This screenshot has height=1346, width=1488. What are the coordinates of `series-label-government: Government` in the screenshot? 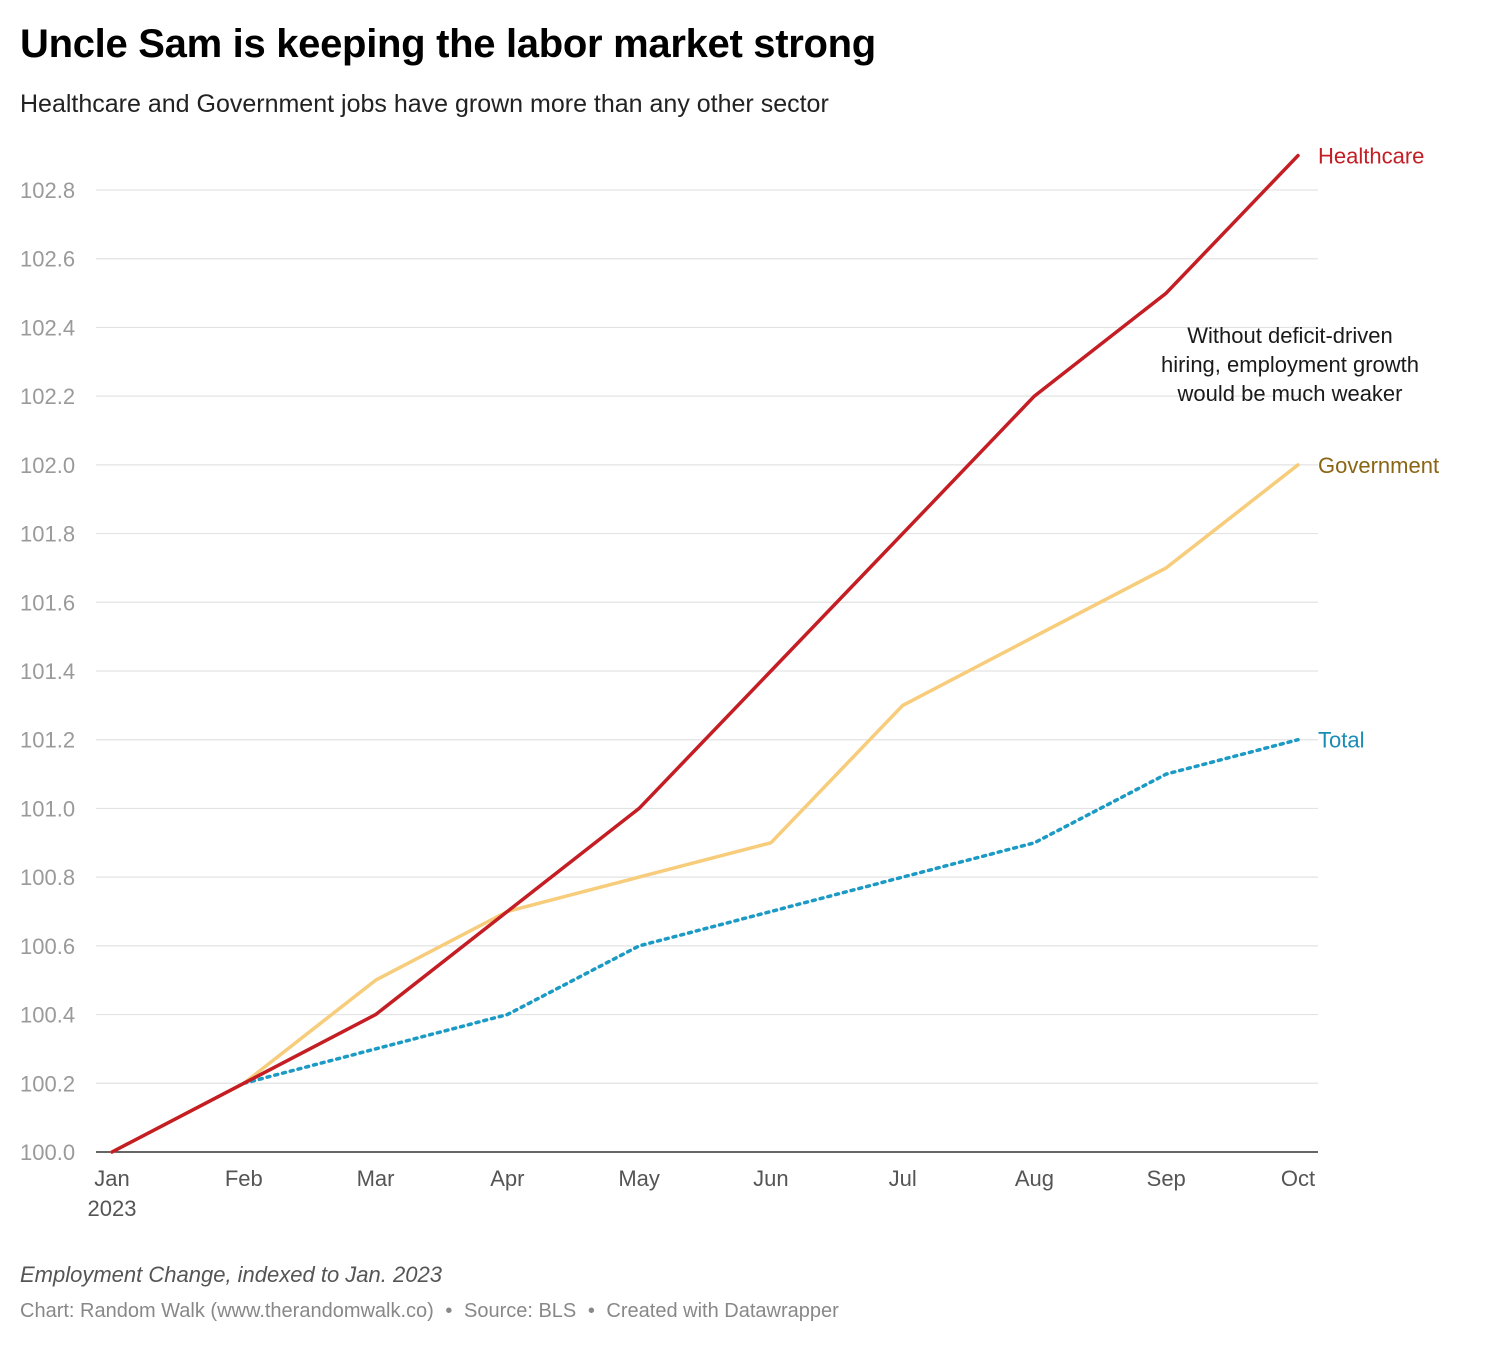 It's located at (1378, 465).